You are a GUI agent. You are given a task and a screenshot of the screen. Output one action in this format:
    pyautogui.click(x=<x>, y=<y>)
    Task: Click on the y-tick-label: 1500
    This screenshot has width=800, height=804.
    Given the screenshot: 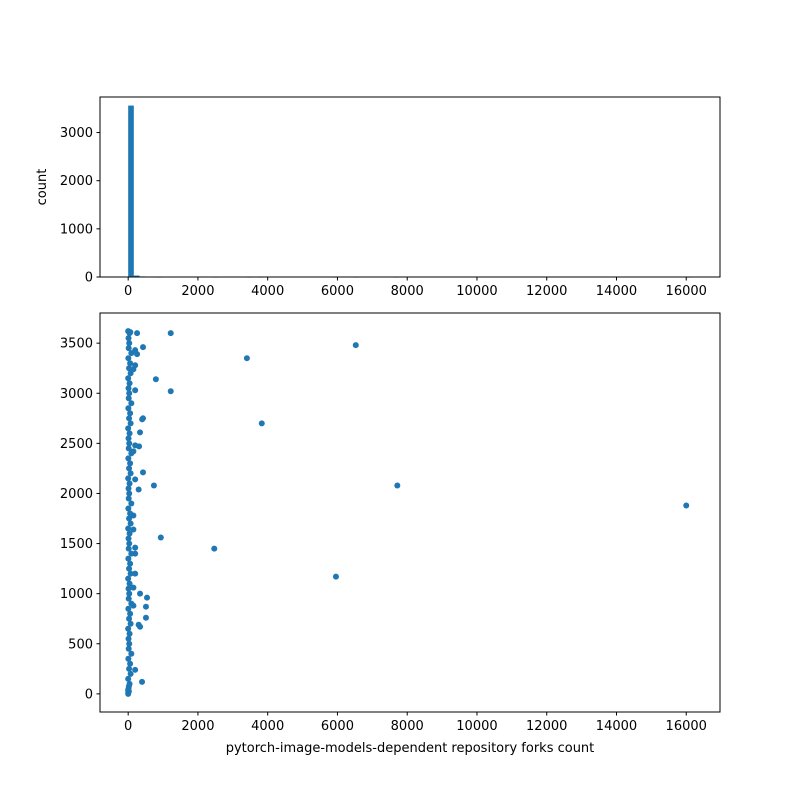 What is the action you would take?
    pyautogui.click(x=76, y=544)
    